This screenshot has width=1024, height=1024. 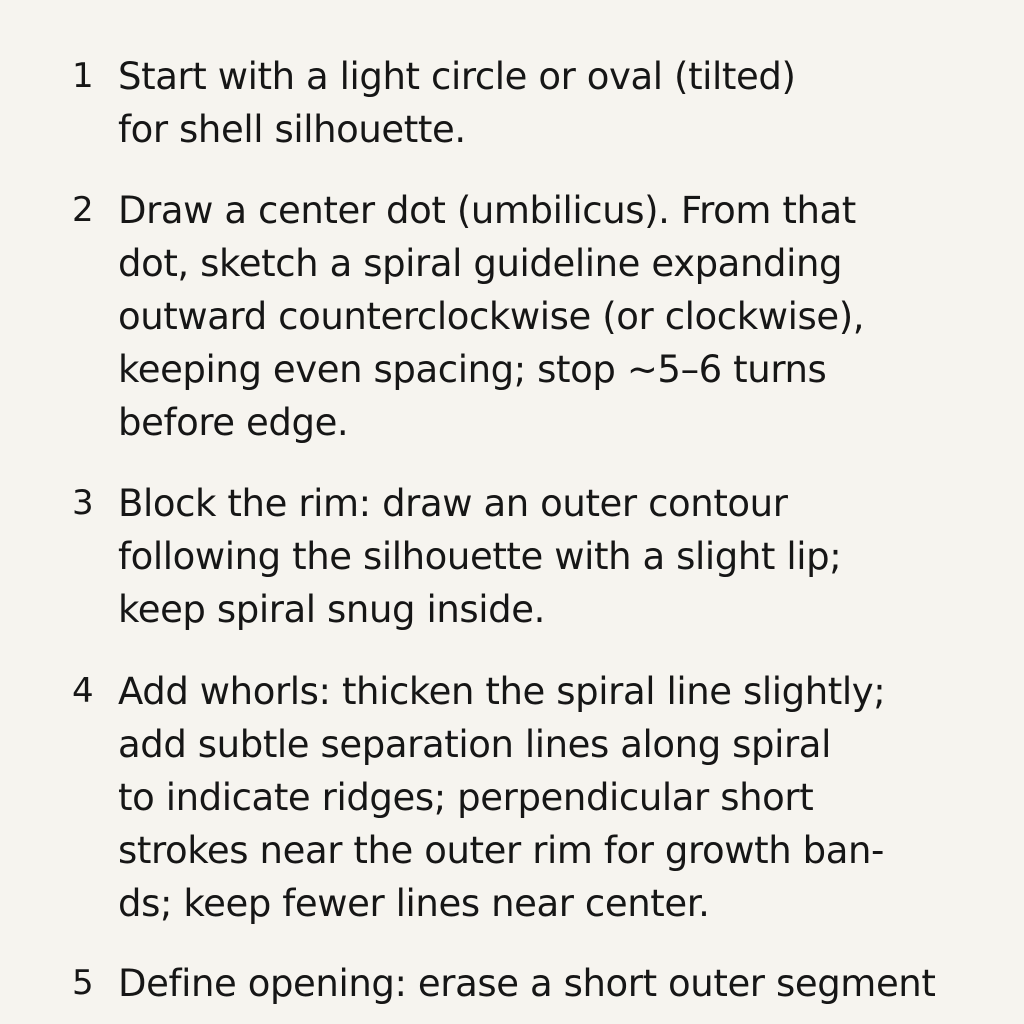 I want to click on step-number: 4, so click(x=83, y=691).